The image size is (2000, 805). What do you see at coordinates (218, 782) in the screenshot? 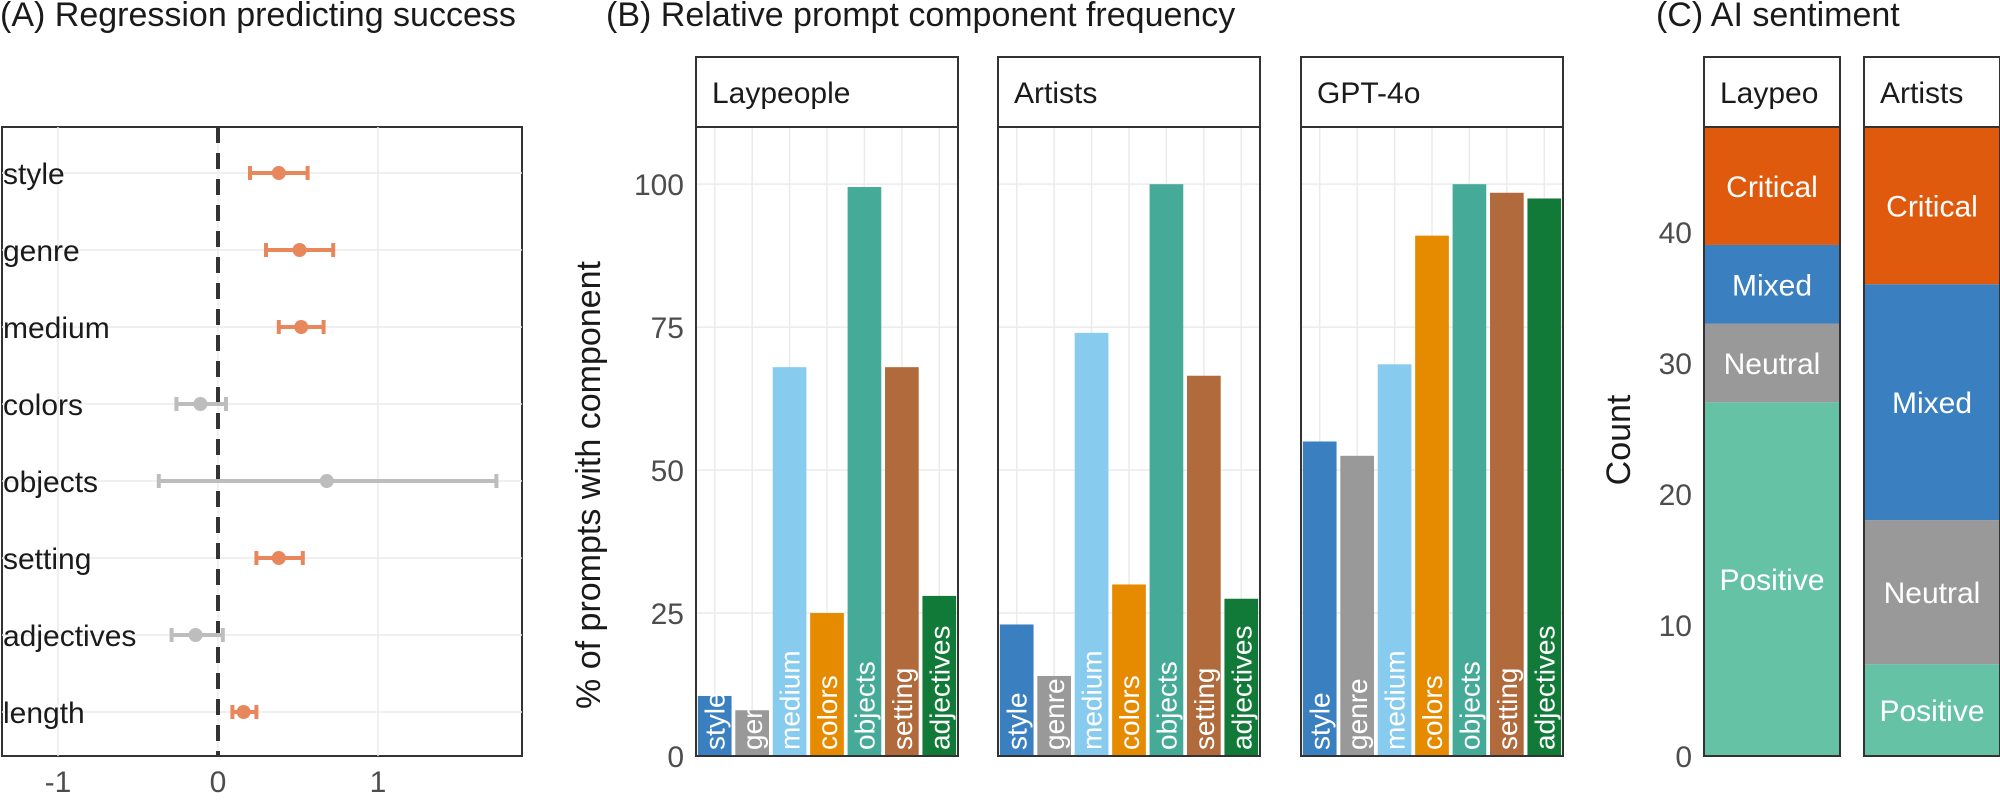
I see `x-tick-label: 0` at bounding box center [218, 782].